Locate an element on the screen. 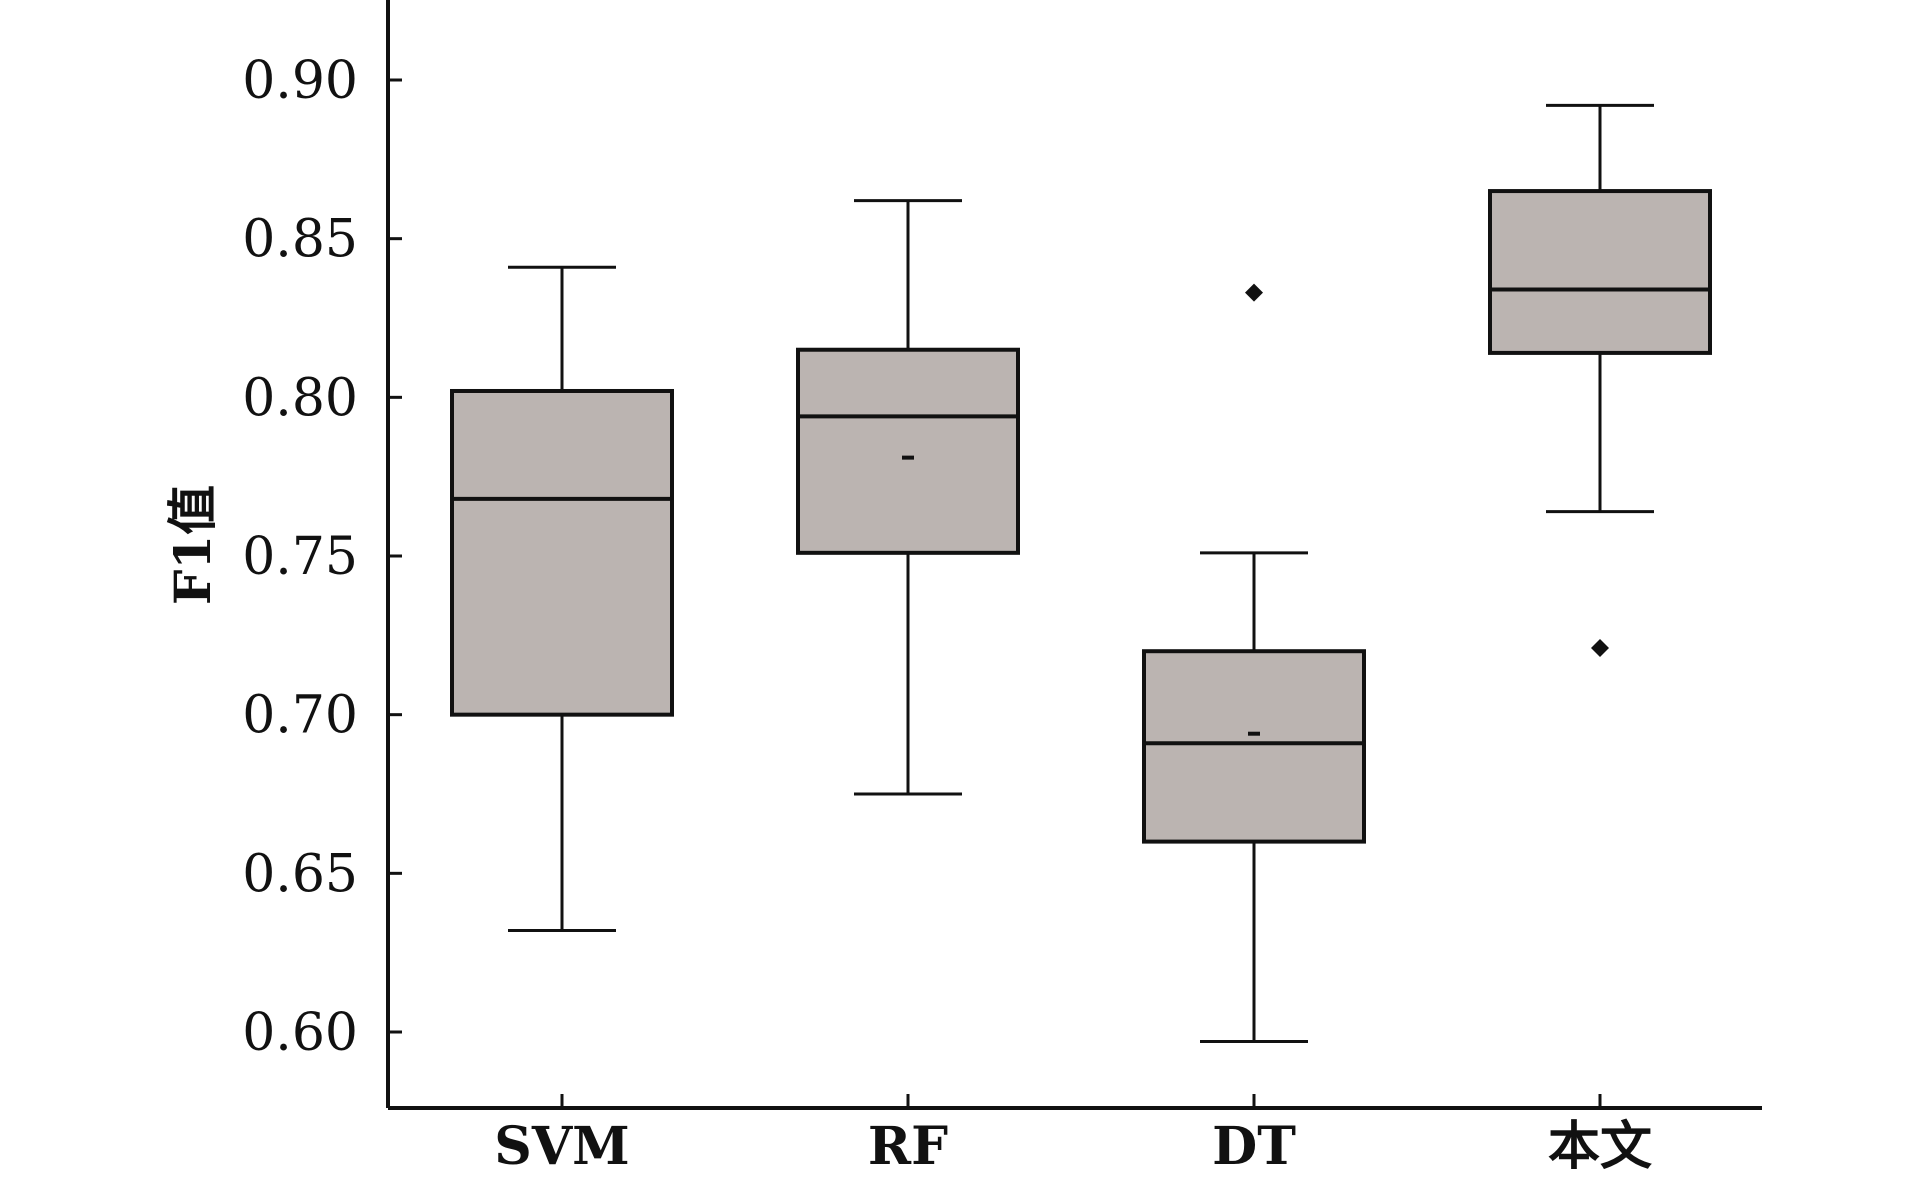 Image resolution: width=1913 pixels, height=1181 pixels. box-svm is located at coordinates (562, 598).